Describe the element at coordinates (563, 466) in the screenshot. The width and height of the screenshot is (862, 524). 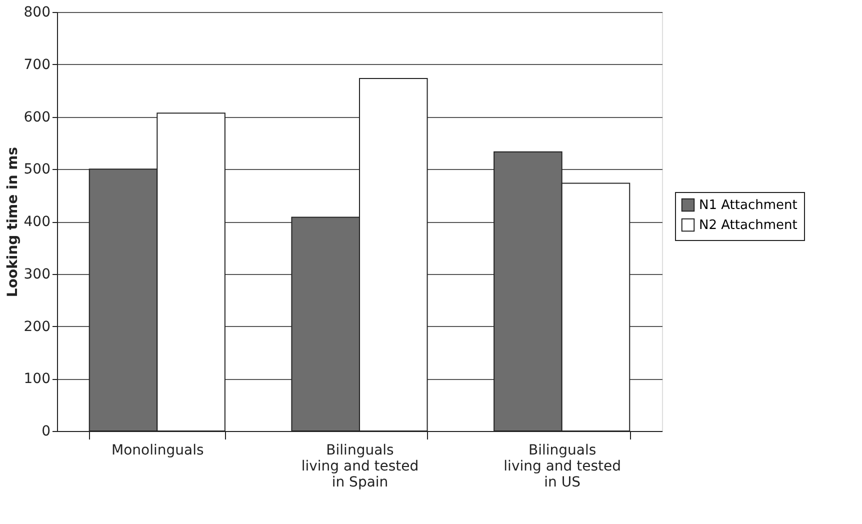
I see `x-tick-label: Bilinguals living and tested in US` at that location.